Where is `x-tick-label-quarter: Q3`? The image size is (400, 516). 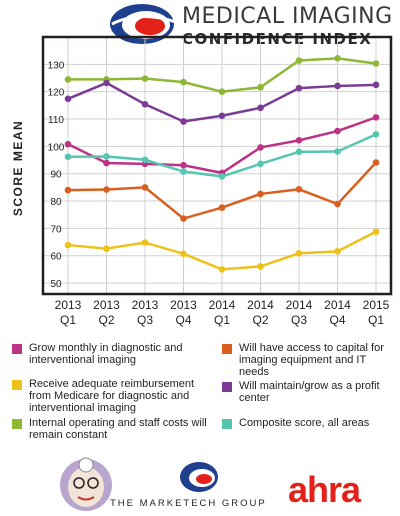
x-tick-label-quarter: Q3 is located at coordinates (299, 320).